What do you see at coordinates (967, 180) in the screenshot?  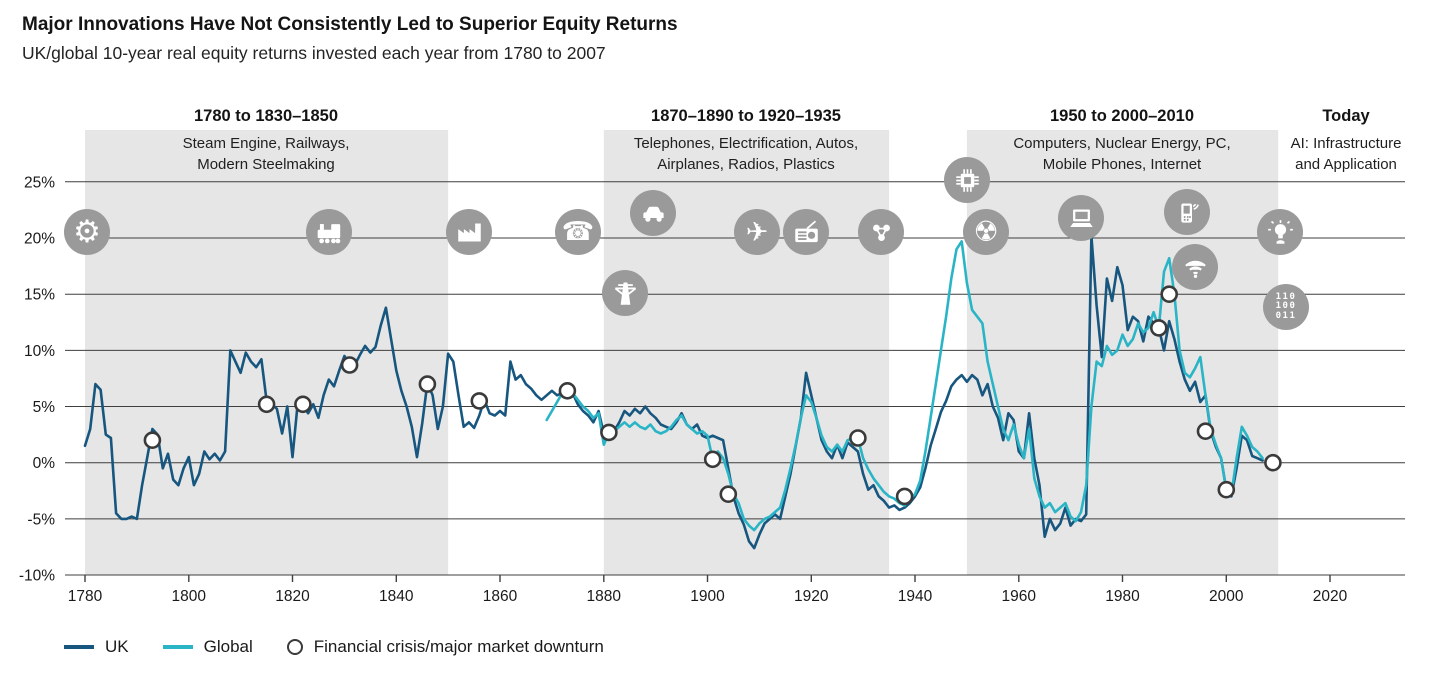 I see `microchip-icon` at bounding box center [967, 180].